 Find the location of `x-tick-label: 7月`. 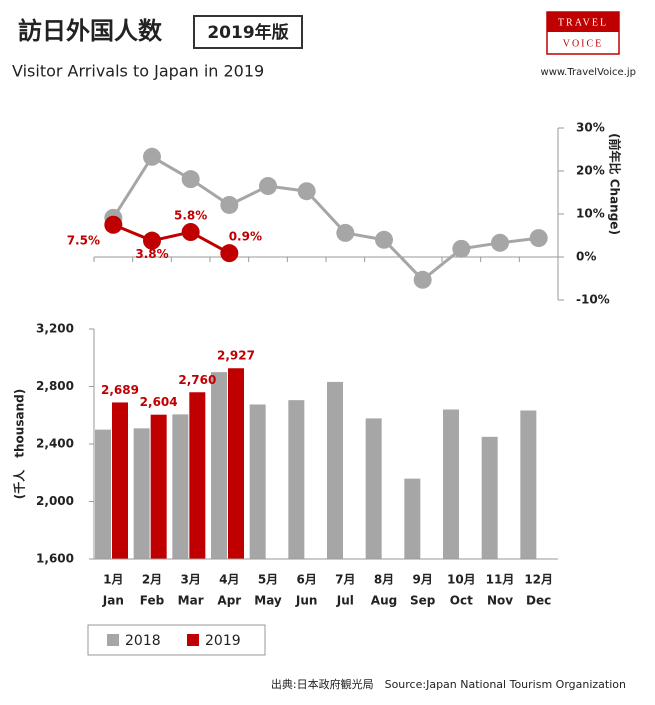

x-tick-label: 7月 is located at coordinates (345, 580).